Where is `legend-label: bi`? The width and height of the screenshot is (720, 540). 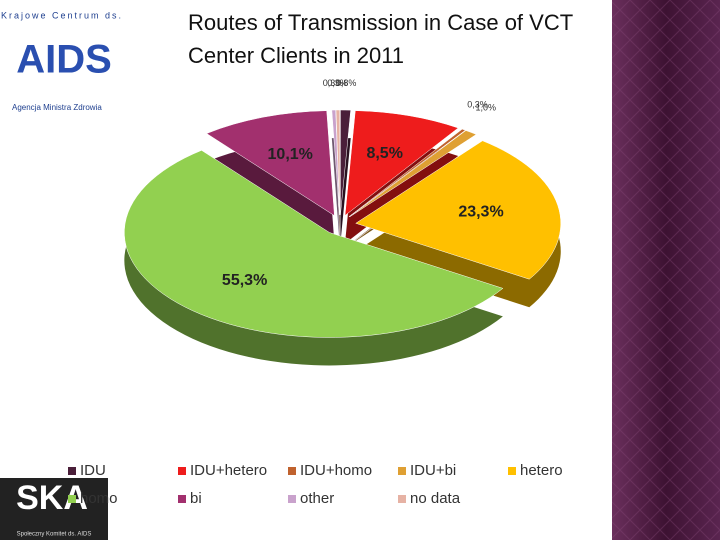 legend-label: bi is located at coordinates (196, 498).